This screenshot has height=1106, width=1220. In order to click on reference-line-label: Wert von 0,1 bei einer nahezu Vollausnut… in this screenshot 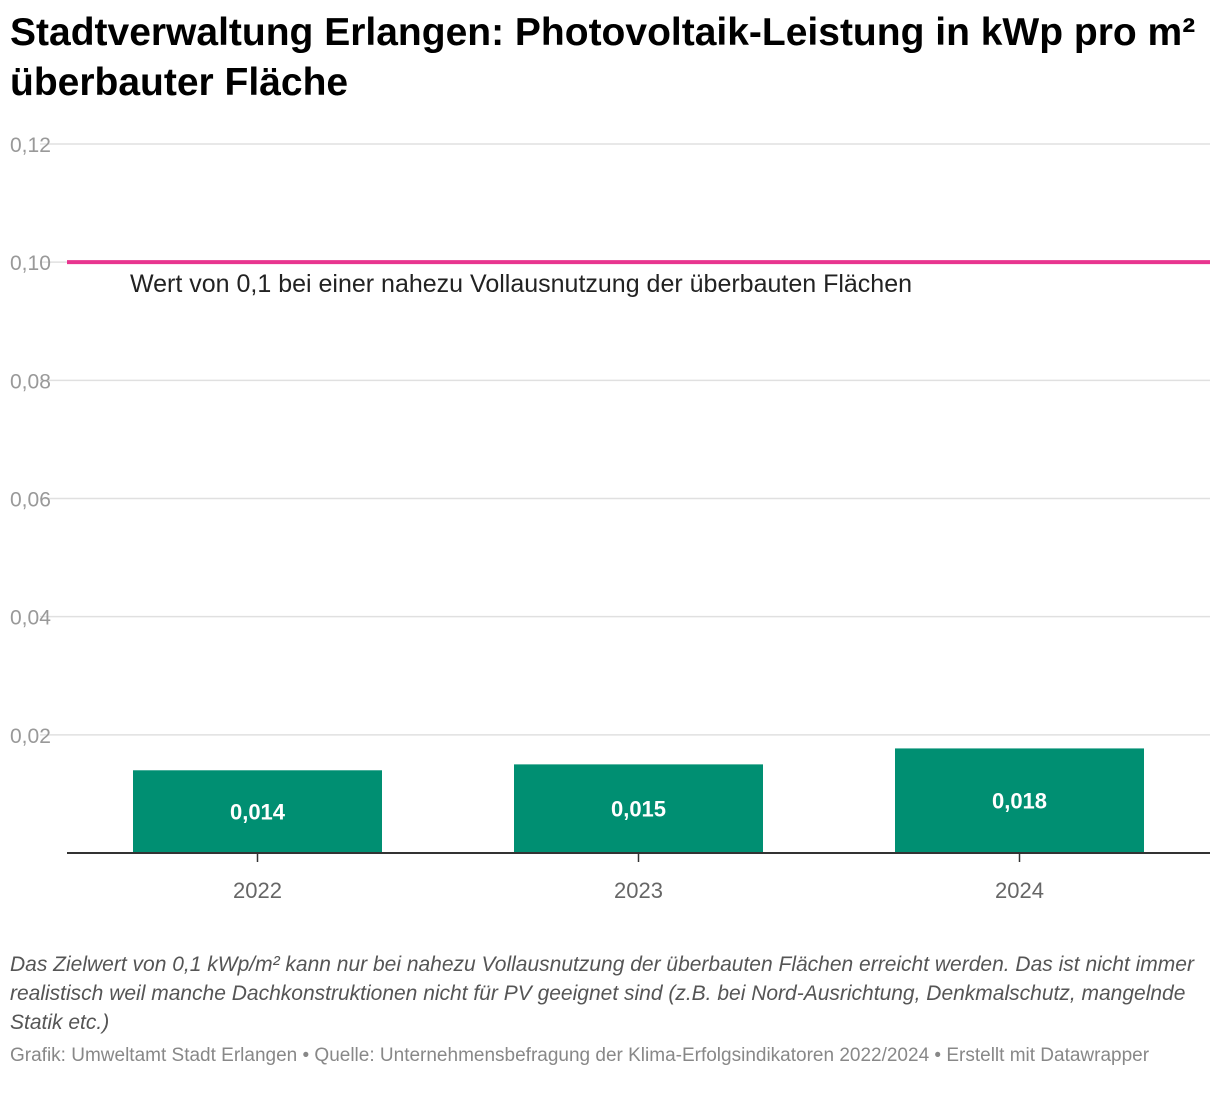, I will do `click(521, 284)`.